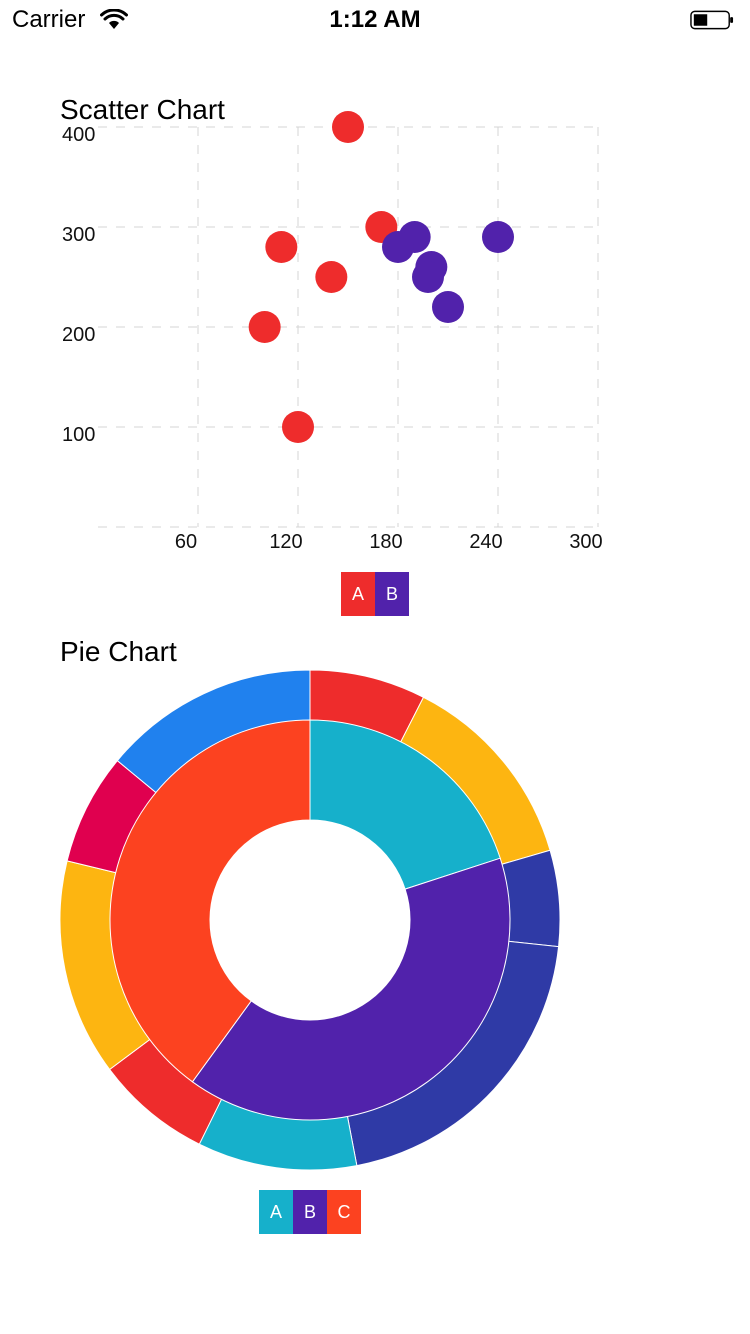 This screenshot has height=1334, width=750. Describe the element at coordinates (142, 109) in the screenshot. I see `scatter-chart-title: Scatter Chart` at that location.